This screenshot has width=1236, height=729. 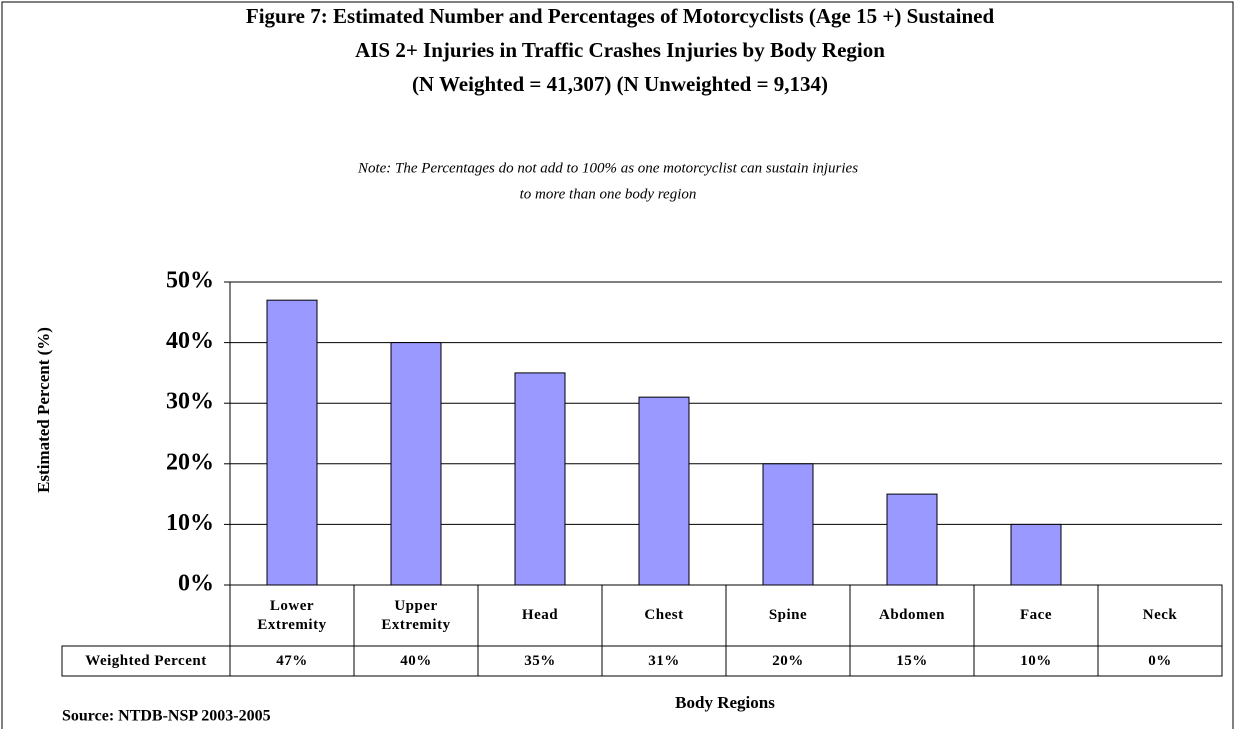 I want to click on table-row-label: Weighted Percent, so click(x=146, y=661).